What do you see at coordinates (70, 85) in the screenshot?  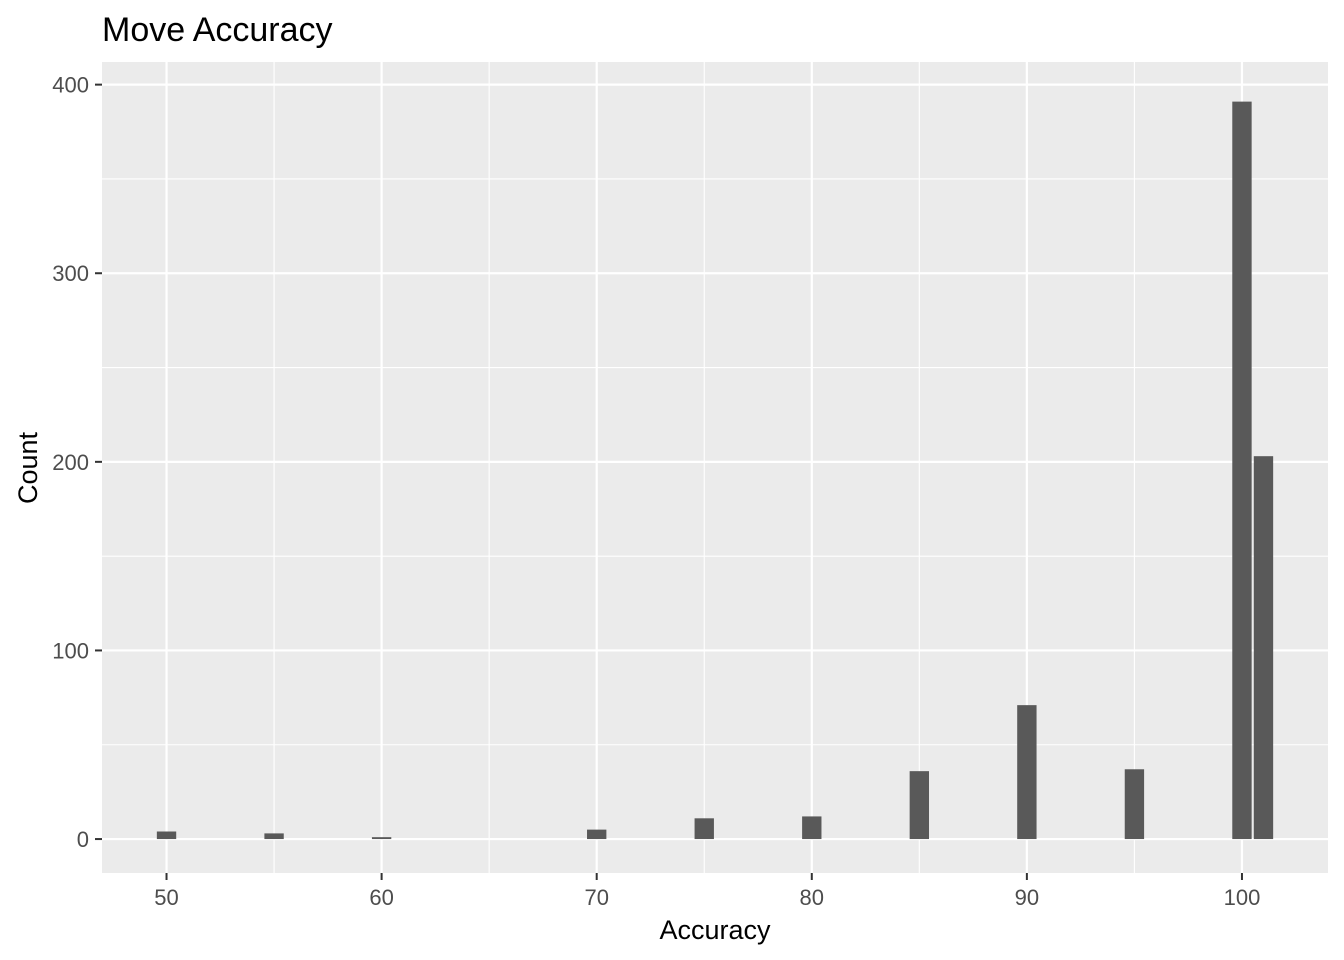 I see `y-tick-label: 400` at bounding box center [70, 85].